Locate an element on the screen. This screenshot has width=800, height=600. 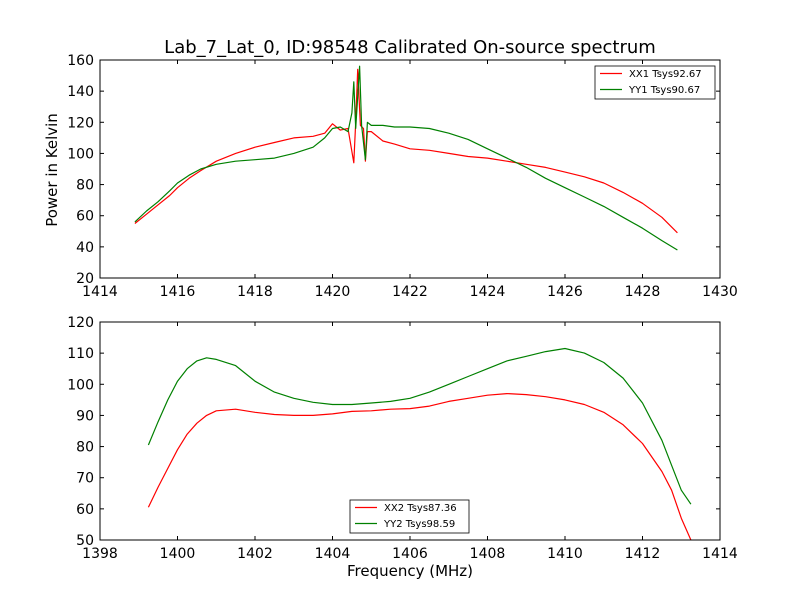
x-axis-label: Frequency (MHz) is located at coordinates (410, 571).